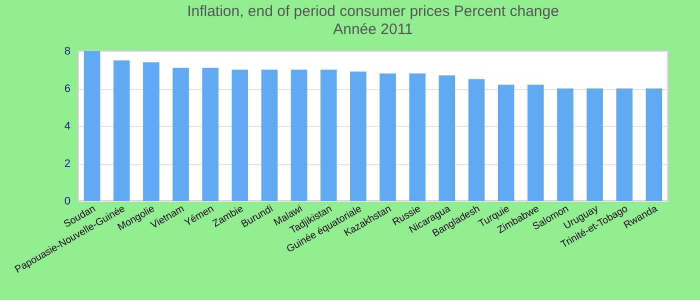 This screenshot has width=700, height=300. What do you see at coordinates (373, 11) in the screenshot?
I see `chart-title: Inflation, end of period consumer prices Percent change` at bounding box center [373, 11].